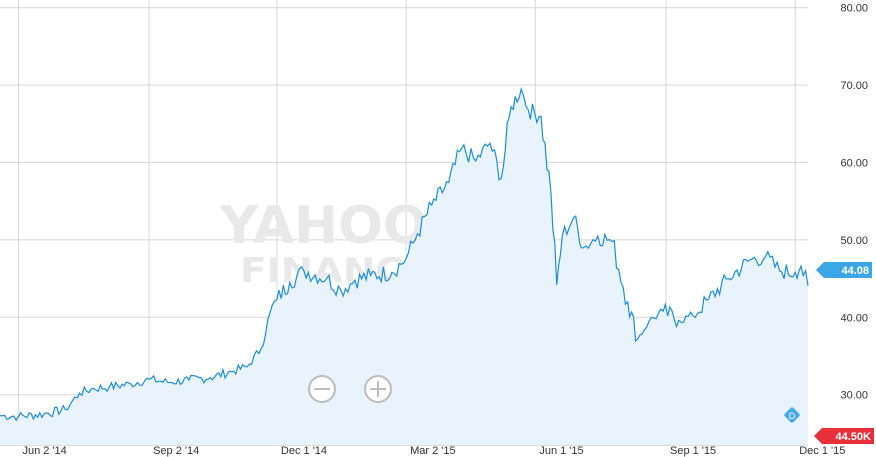 The width and height of the screenshot is (876, 457). Describe the element at coordinates (378, 389) in the screenshot. I see `zoom-in-button` at that location.